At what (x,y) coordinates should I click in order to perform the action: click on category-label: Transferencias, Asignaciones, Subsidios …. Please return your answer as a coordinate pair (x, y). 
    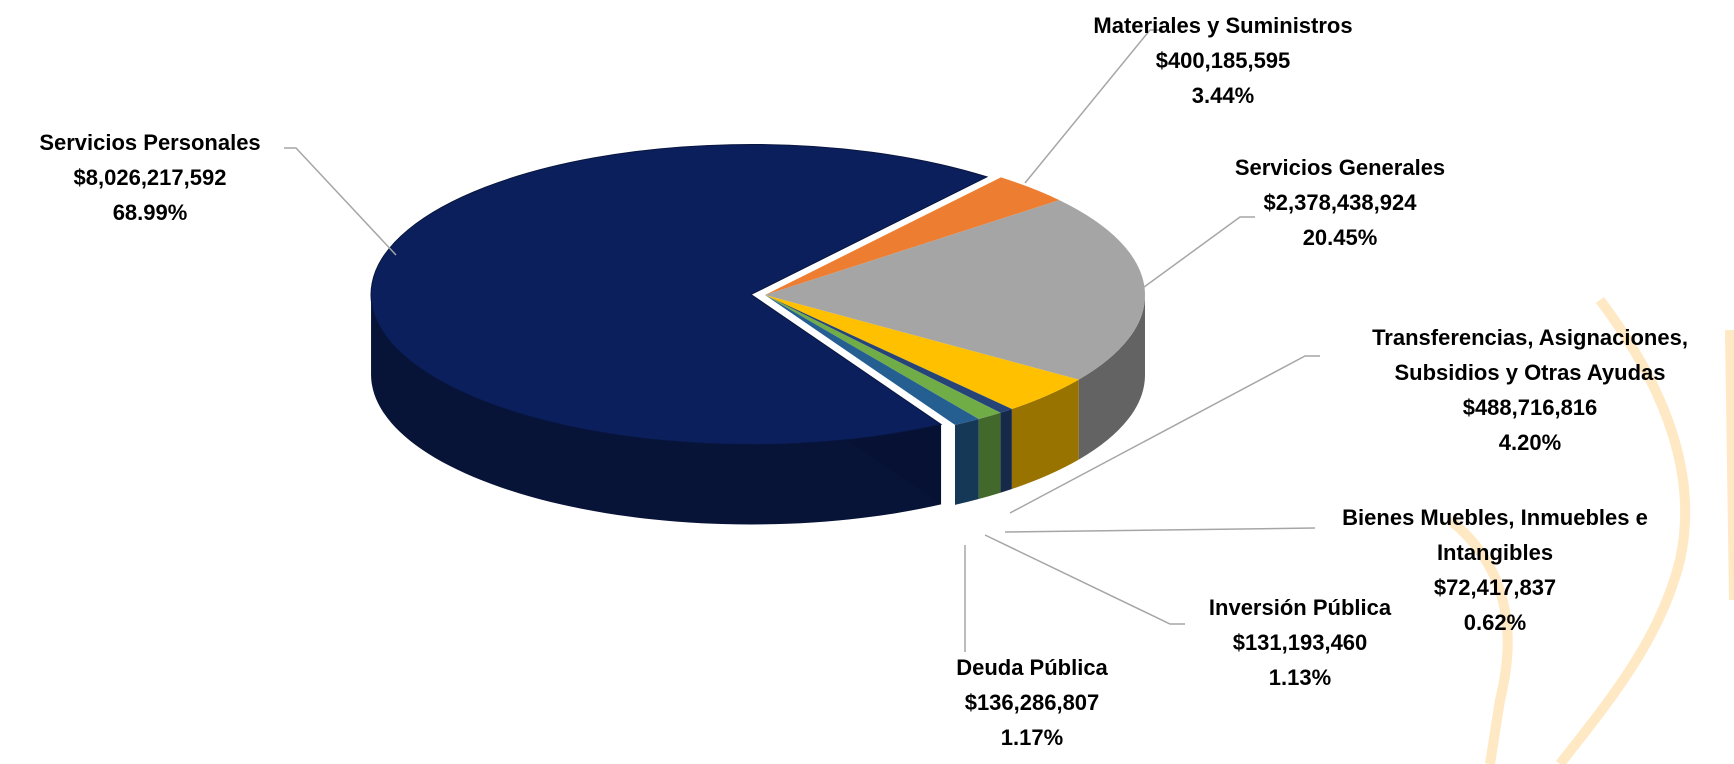
    Looking at the image, I should click on (1530, 355).